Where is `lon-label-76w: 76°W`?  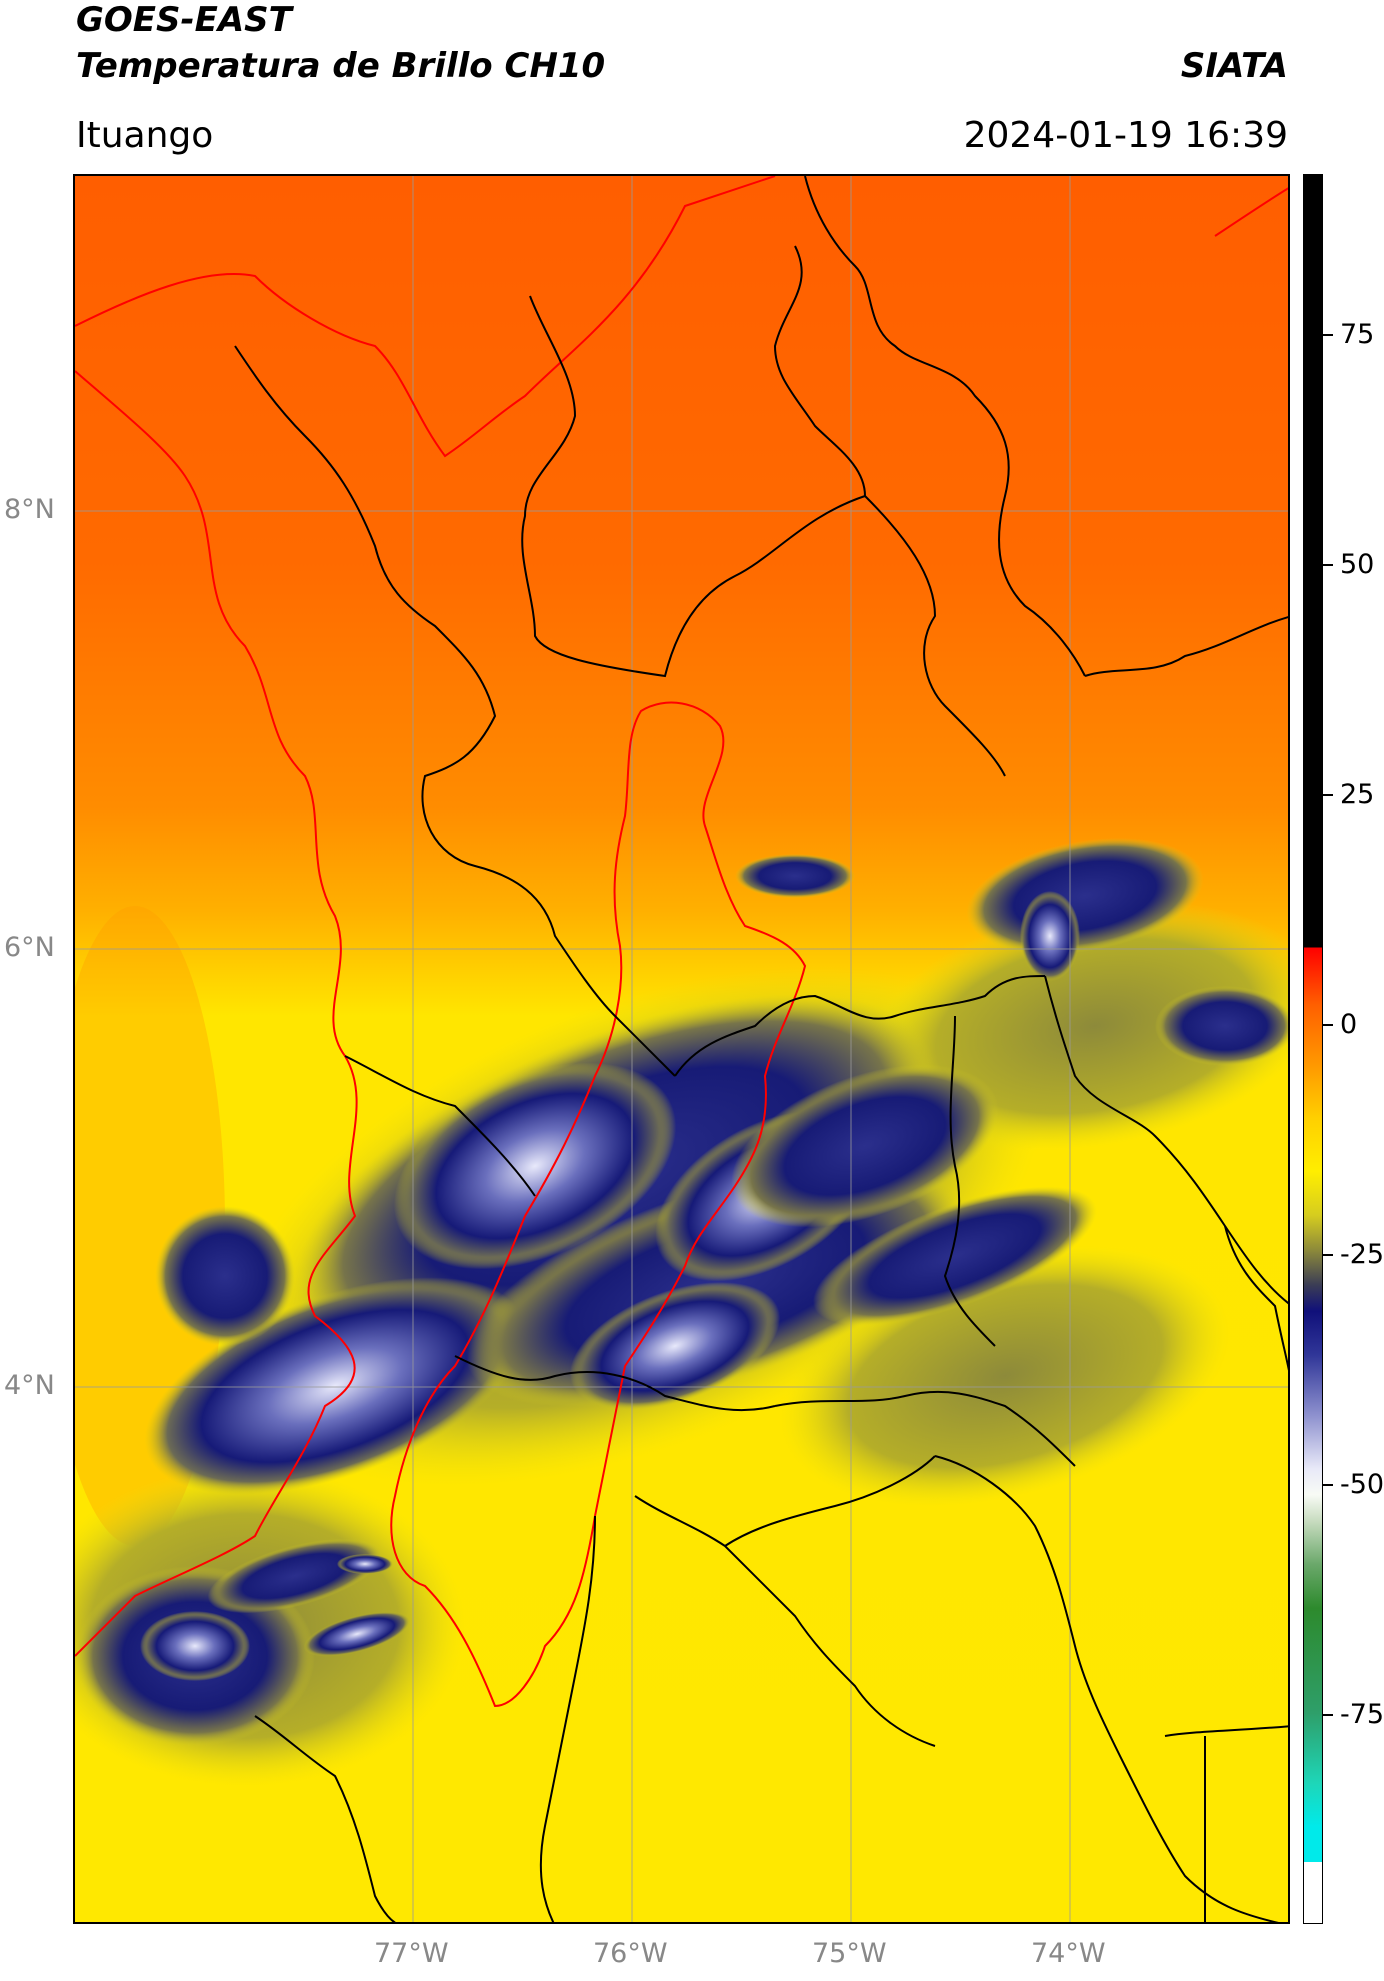
lon-label-76w: 76°W is located at coordinates (630, 1953).